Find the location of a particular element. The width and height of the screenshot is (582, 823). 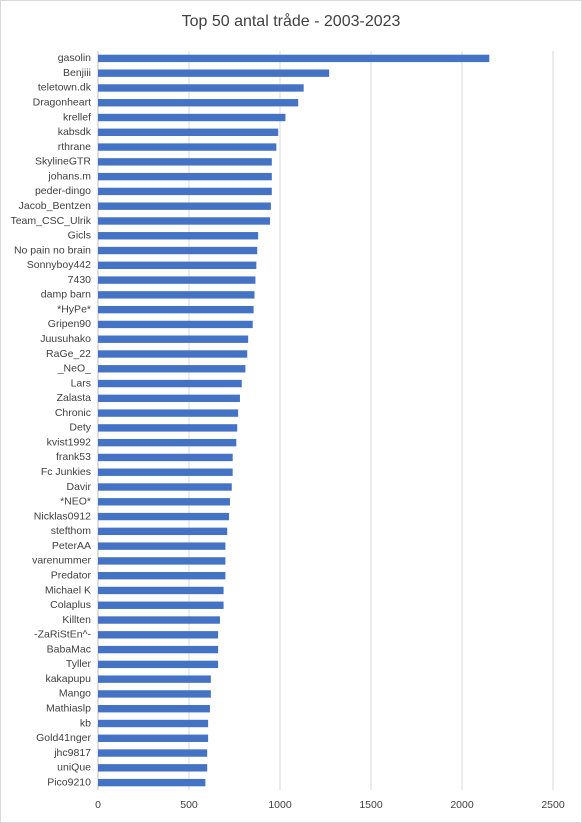

chart-title: Top 50 antal tråde - 2003-2023 is located at coordinates (291, 21).